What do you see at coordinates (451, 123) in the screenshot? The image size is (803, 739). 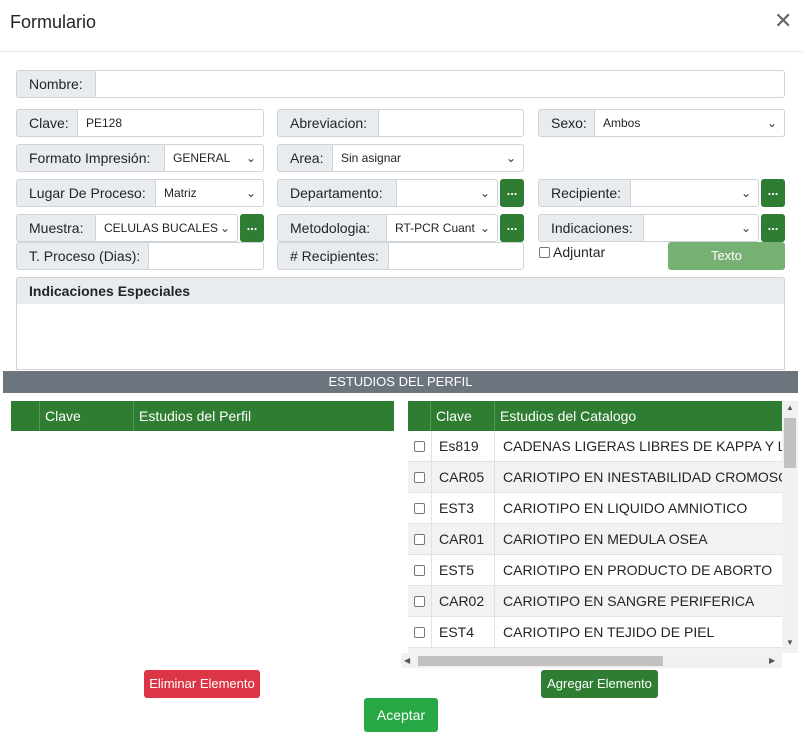 I see `abreviacion-input` at bounding box center [451, 123].